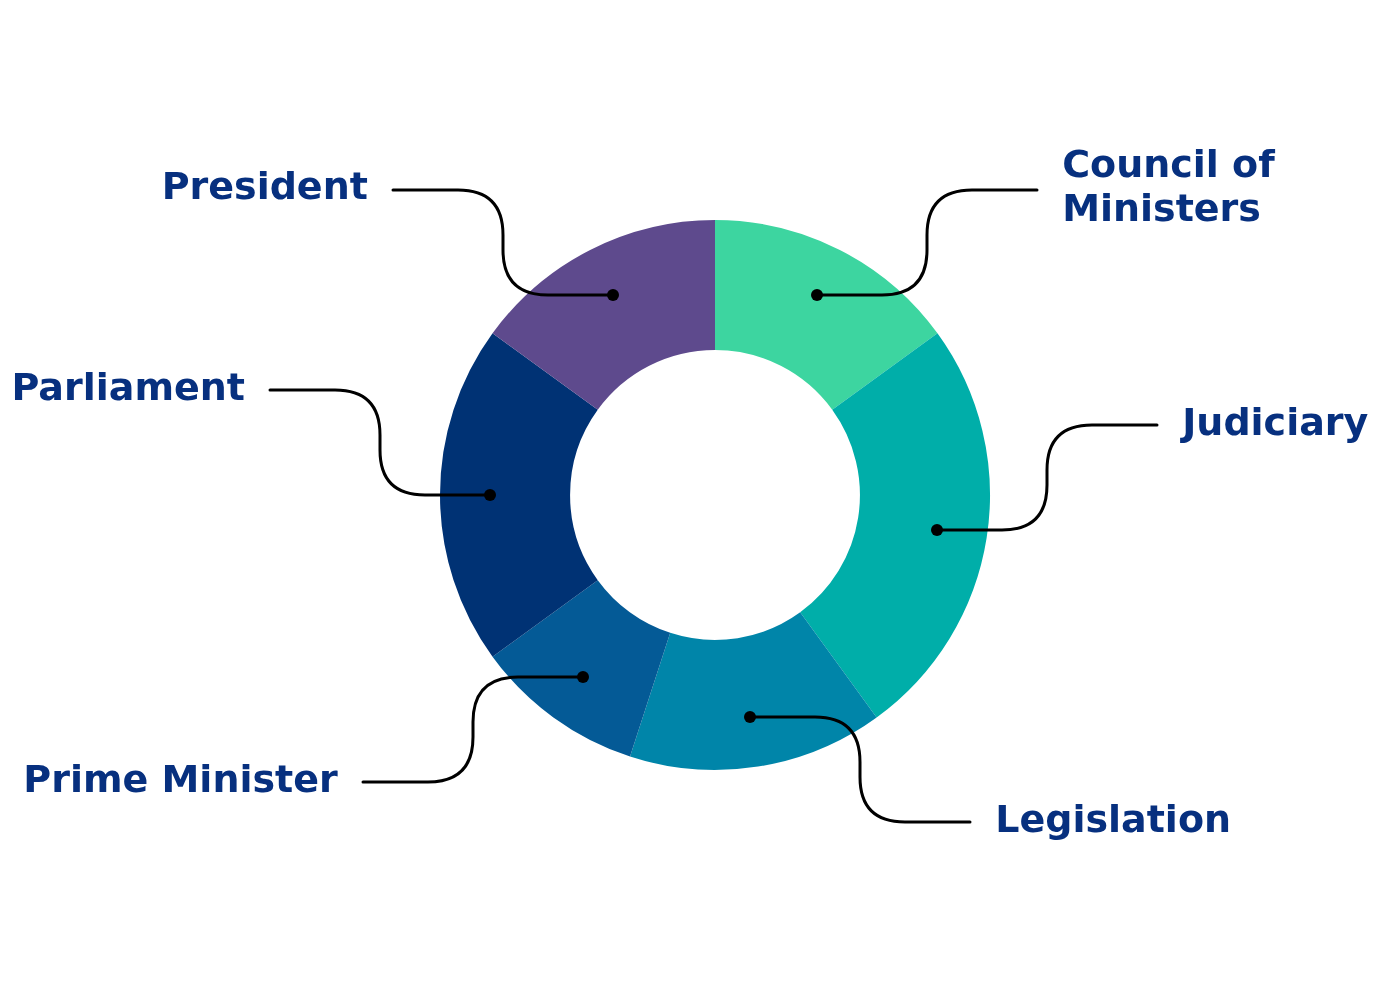 This screenshot has height=1000, width=1400. I want to click on slice-label: Legislation, so click(1113, 819).